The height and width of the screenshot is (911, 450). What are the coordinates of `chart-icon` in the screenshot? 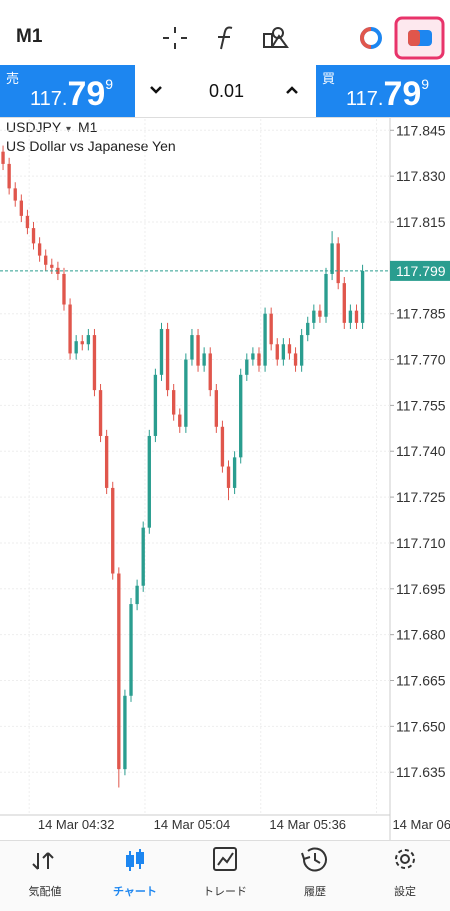 It's located at (135, 860).